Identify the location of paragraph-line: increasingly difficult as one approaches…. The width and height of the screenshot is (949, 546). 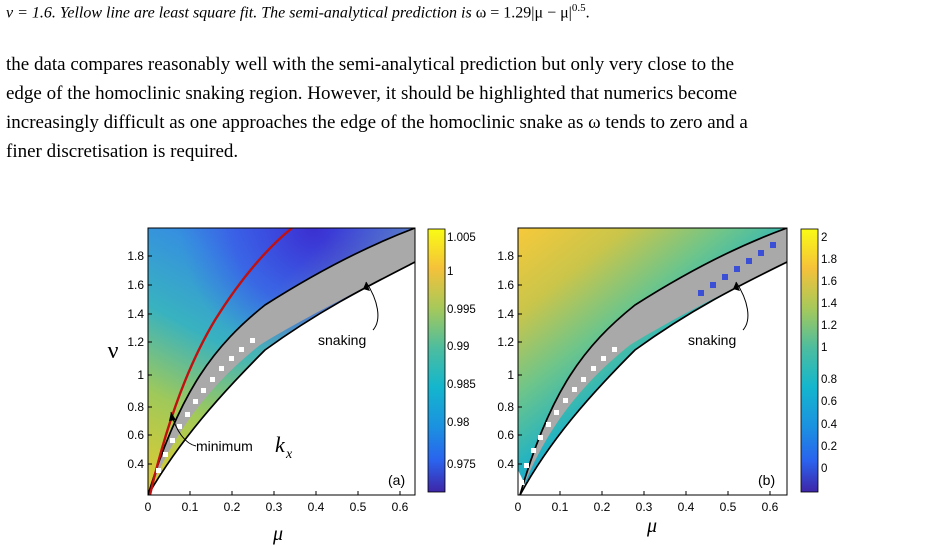
(377, 122).